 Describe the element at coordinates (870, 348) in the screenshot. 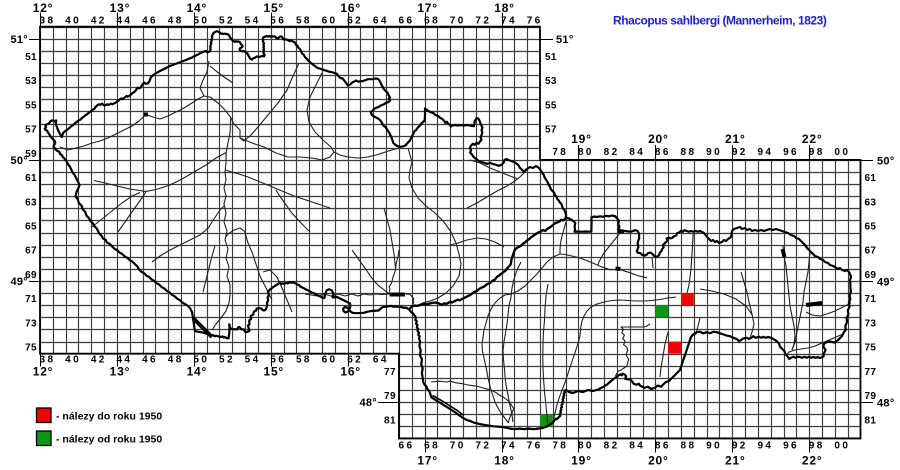

I see `svg-text: 75` at that location.